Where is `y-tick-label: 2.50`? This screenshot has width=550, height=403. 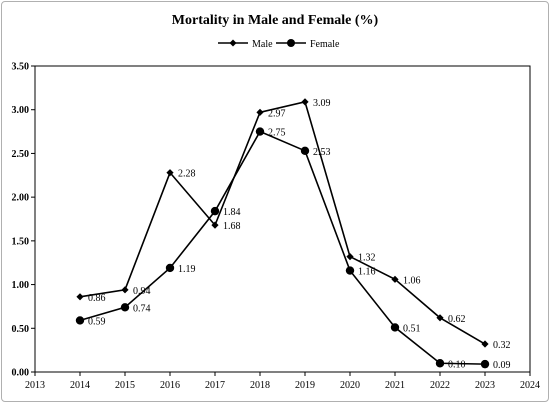
y-tick-label: 2.50 is located at coordinates (21, 154).